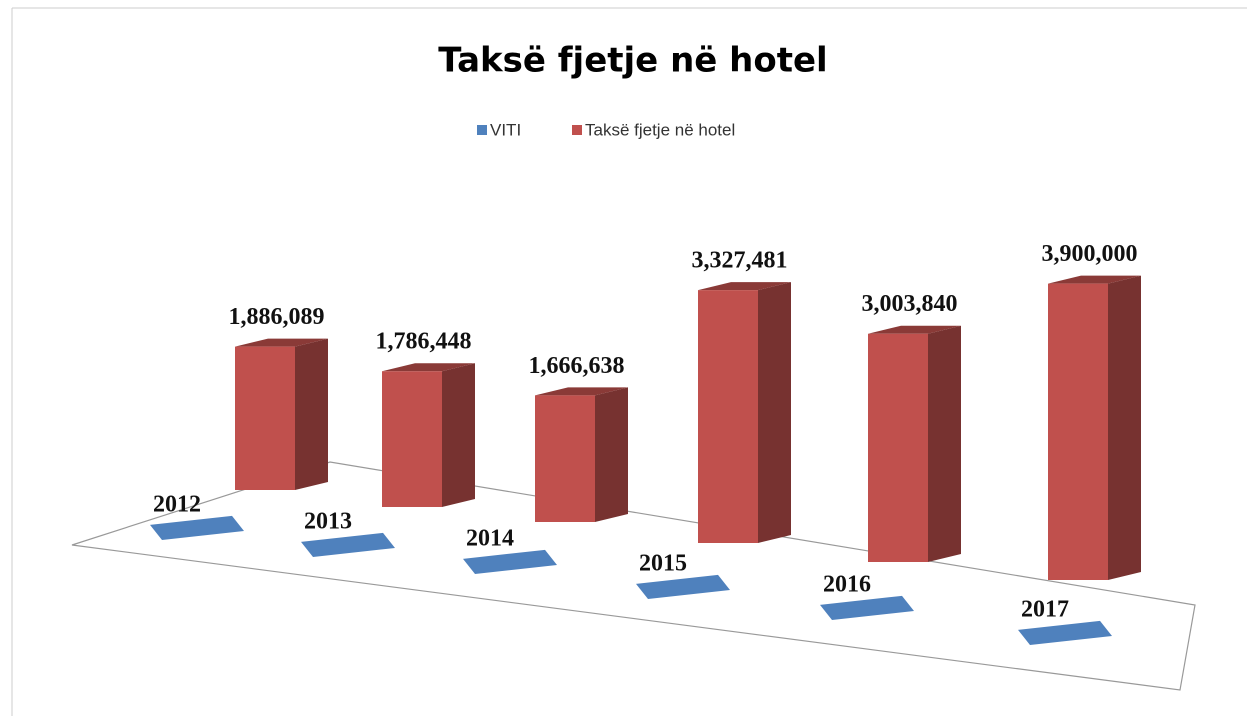 Image resolution: width=1247 pixels, height=716 pixels. I want to click on data-label: 1,666,638, so click(577, 366).